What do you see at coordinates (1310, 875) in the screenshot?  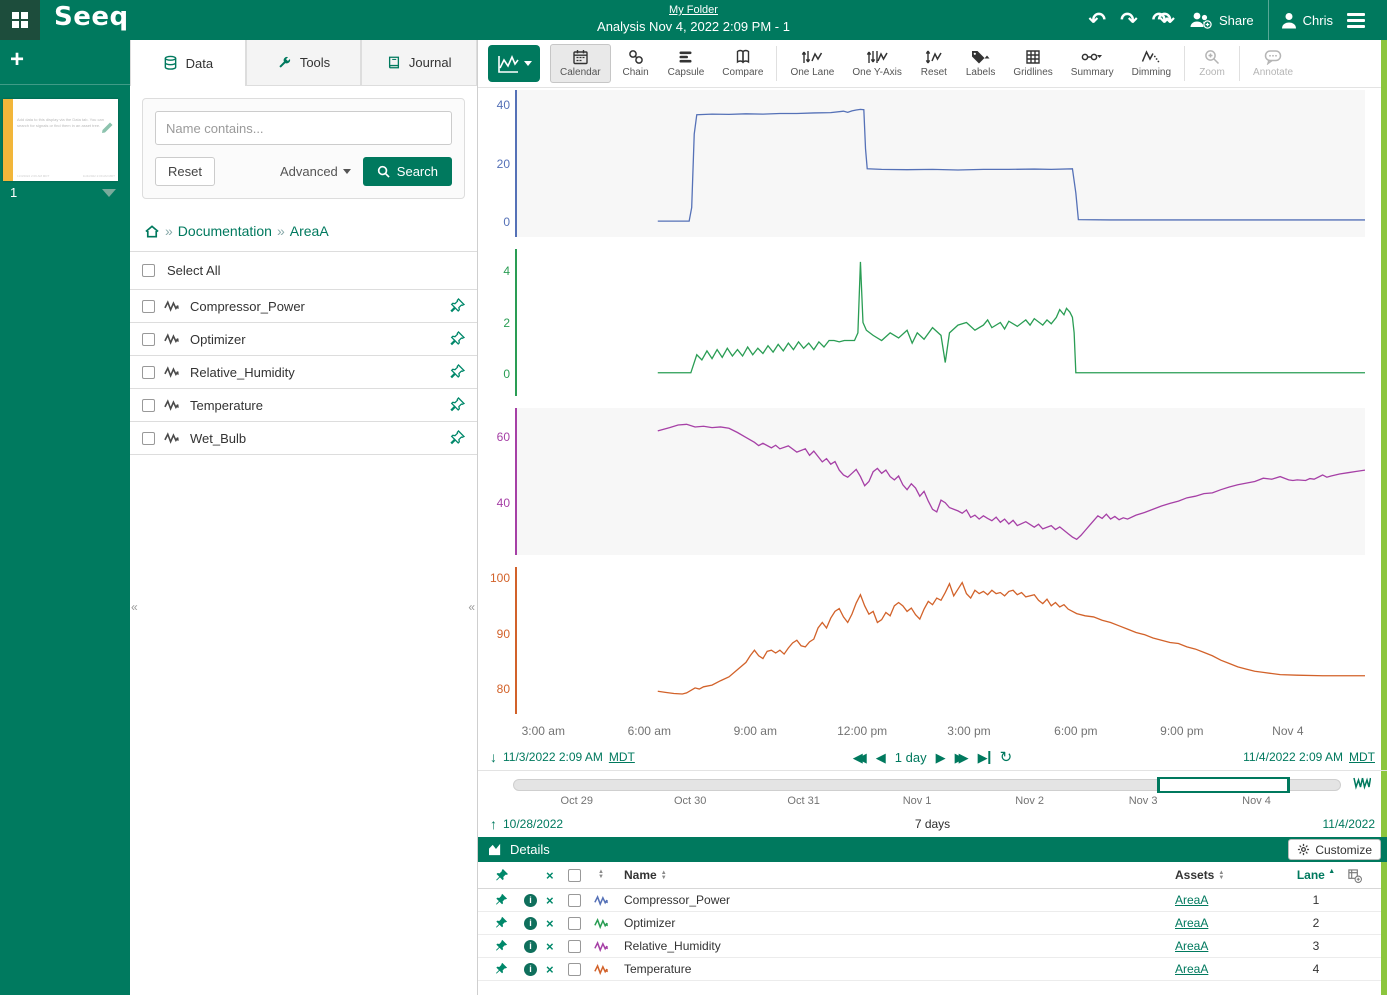 I see `column-header-lane: Lane` at bounding box center [1310, 875].